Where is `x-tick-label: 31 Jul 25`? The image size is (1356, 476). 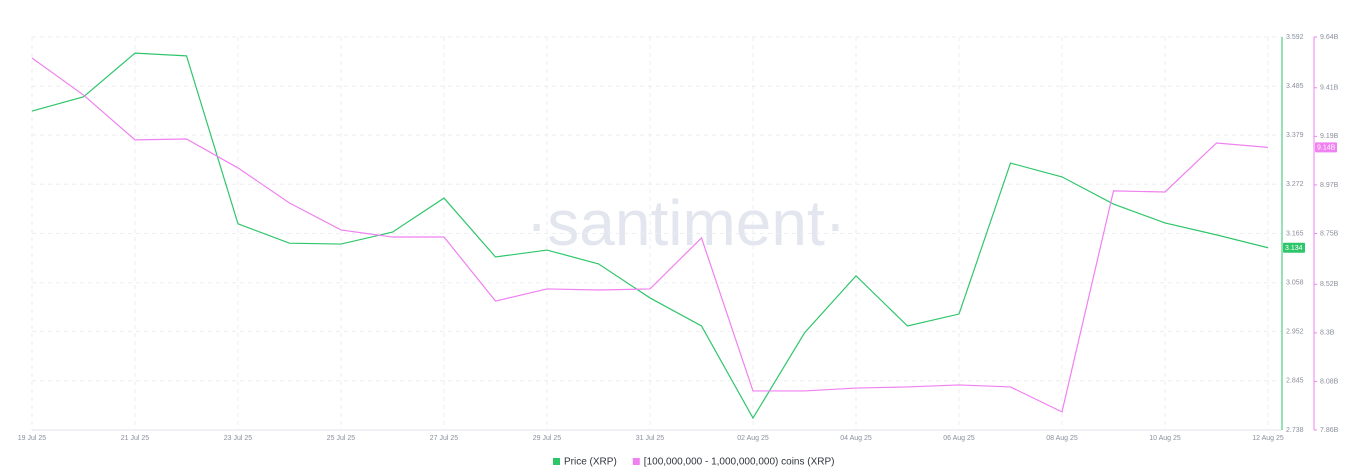 x-tick-label: 31 Jul 25 is located at coordinates (650, 438).